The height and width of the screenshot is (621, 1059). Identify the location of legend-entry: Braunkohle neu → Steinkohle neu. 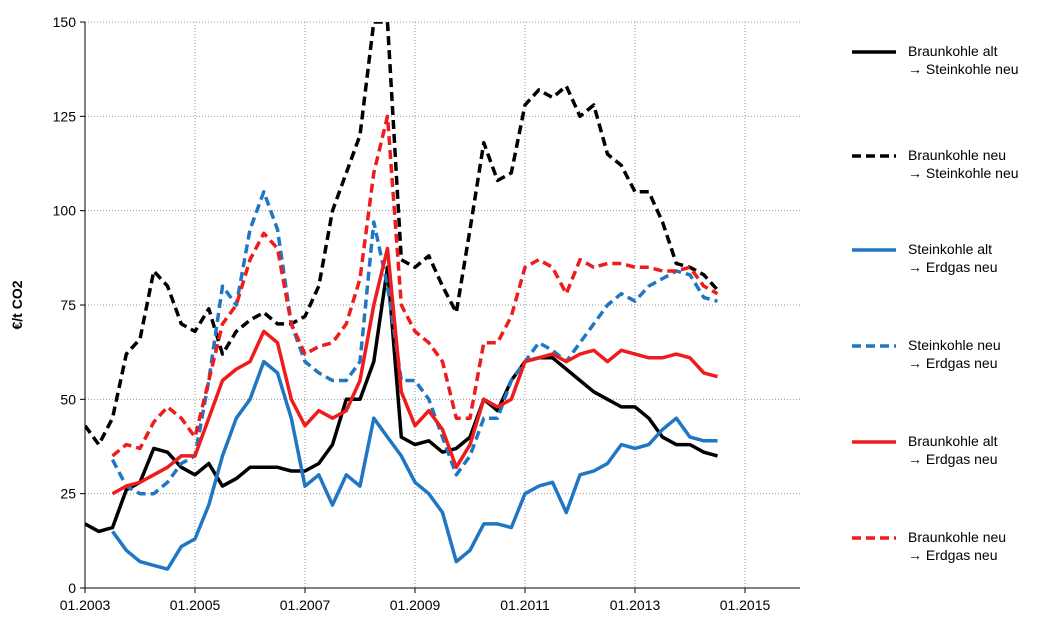
(934, 164).